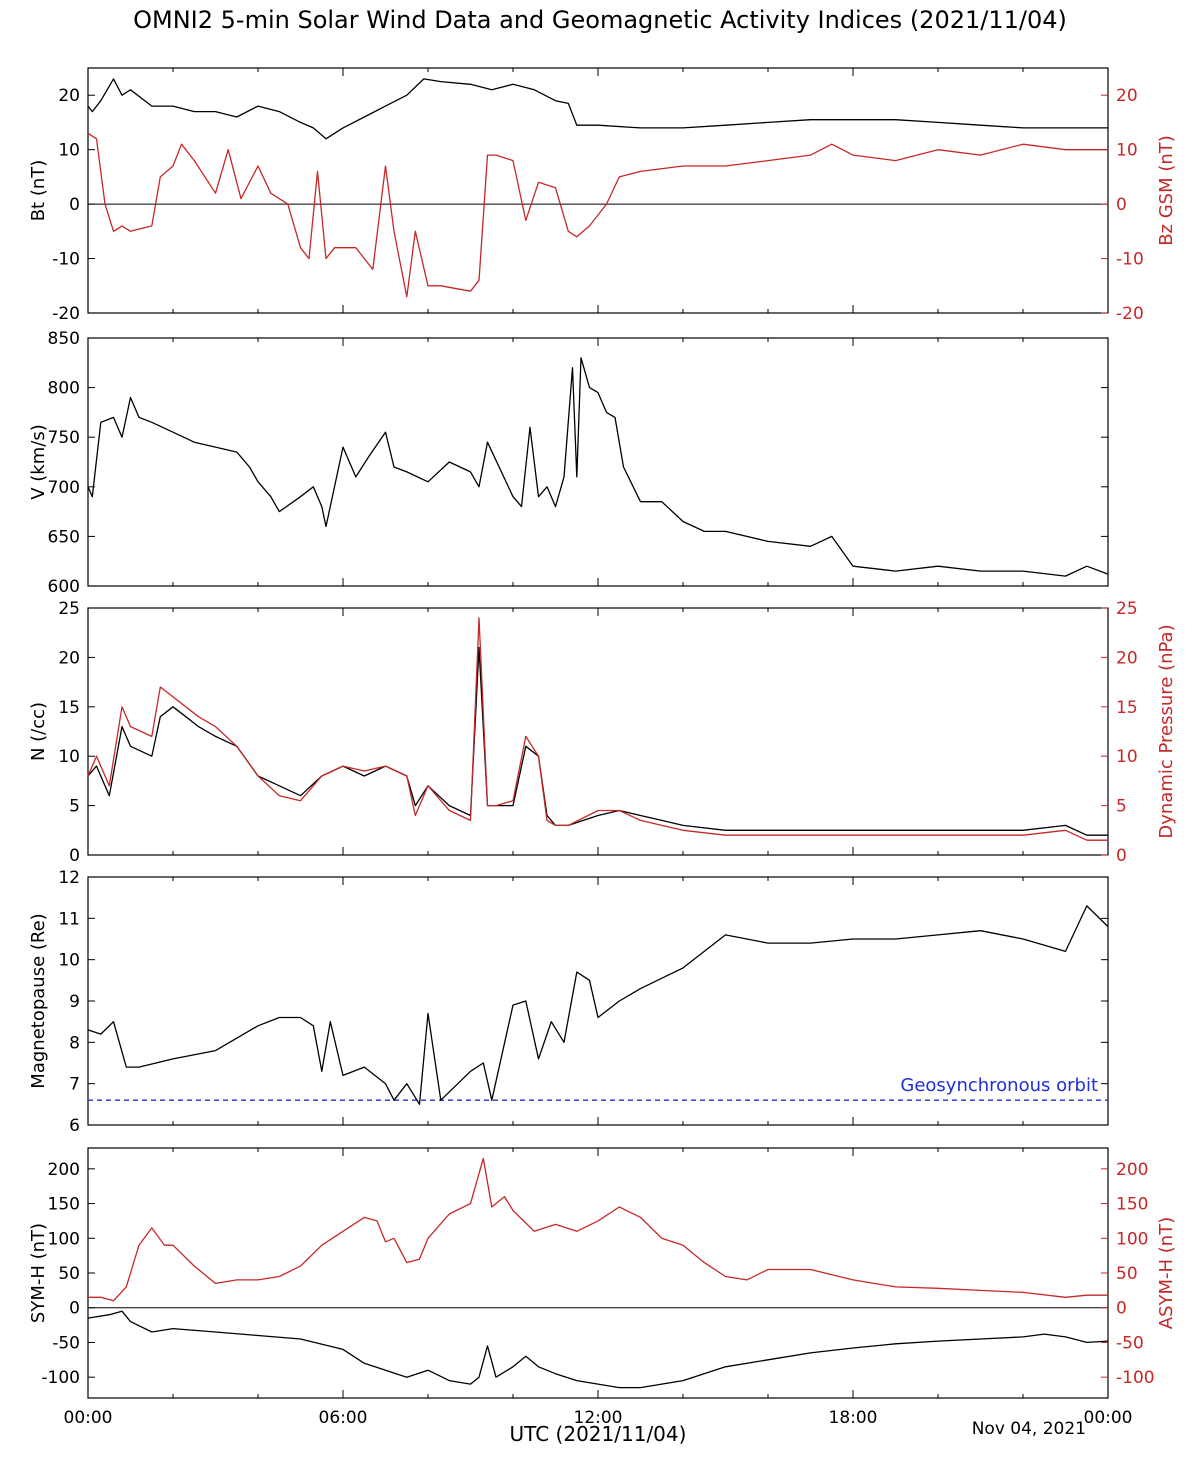 The image size is (1200, 1461). I want to click on panel-1-y-tick-label: -20, so click(66, 314).